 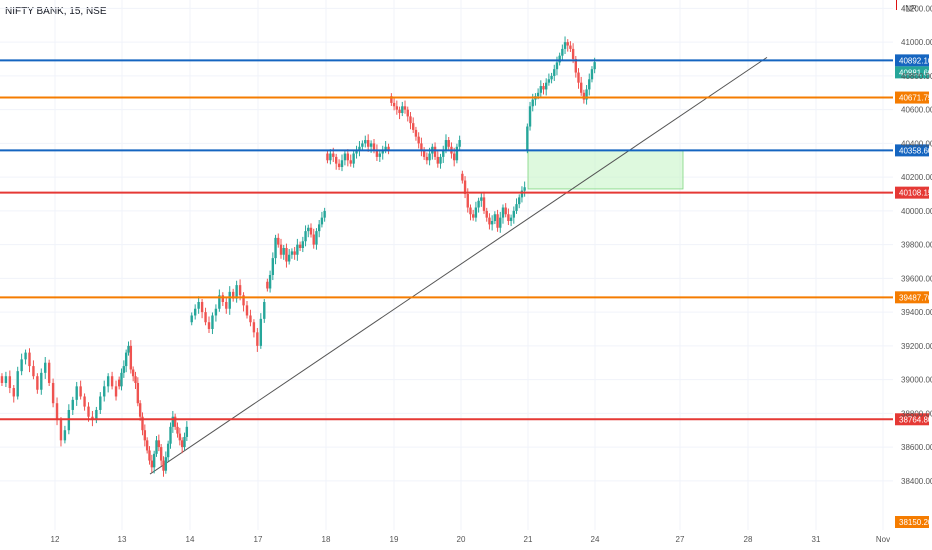 What do you see at coordinates (915, 72) in the screenshot?
I see `price-badge-label: 40881.60` at bounding box center [915, 72].